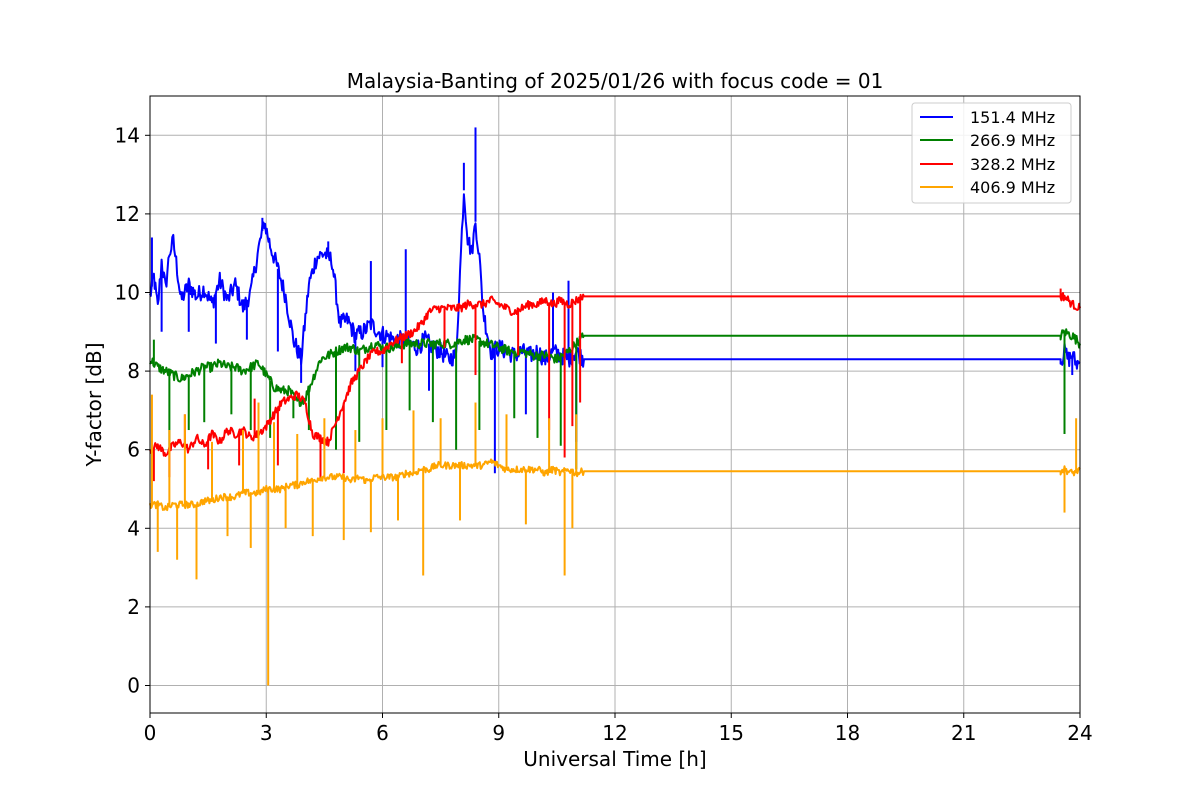 The image size is (1200, 800). I want to click on x-tick-label: 24, so click(1079, 733).